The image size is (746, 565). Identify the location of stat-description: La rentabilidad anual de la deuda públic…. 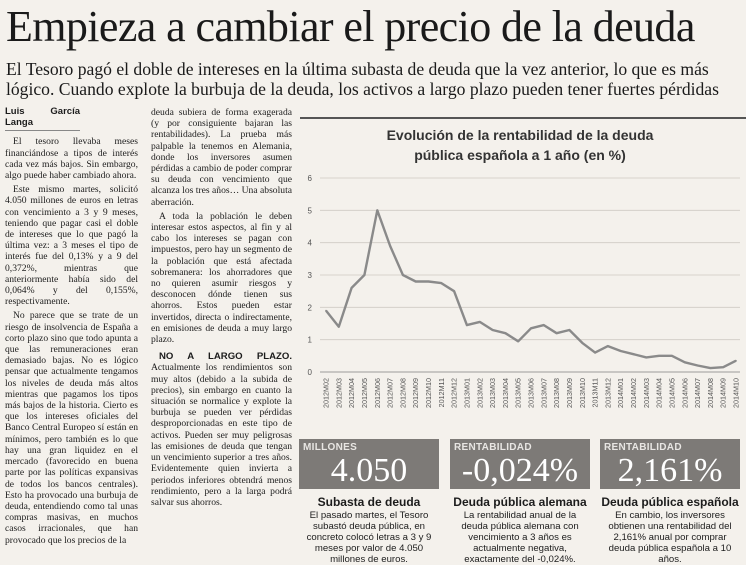
(520, 537).